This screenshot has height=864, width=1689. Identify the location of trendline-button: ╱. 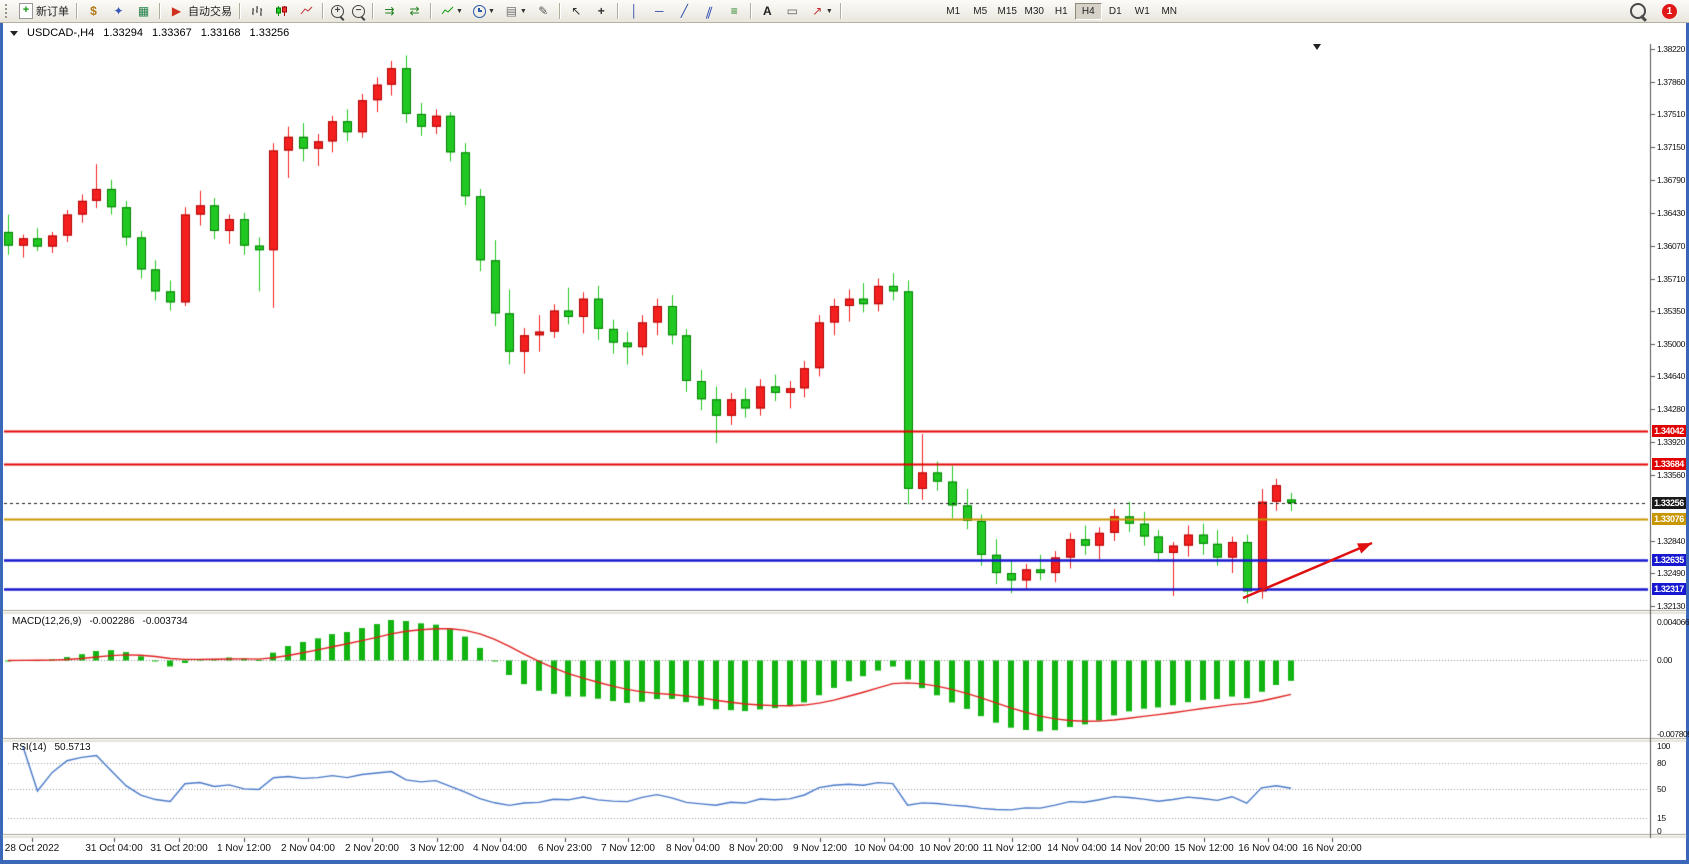
(684, 11).